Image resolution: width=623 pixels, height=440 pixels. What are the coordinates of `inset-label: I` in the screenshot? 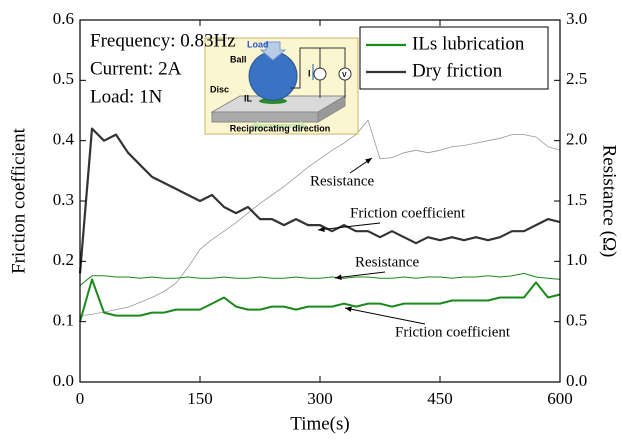 It's located at (309, 73).